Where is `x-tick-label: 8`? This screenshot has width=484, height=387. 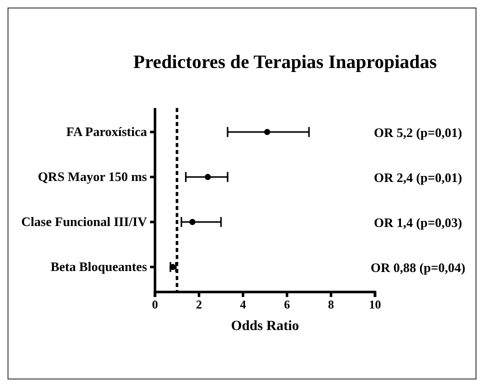
x-tick-label: 8 is located at coordinates (331, 305).